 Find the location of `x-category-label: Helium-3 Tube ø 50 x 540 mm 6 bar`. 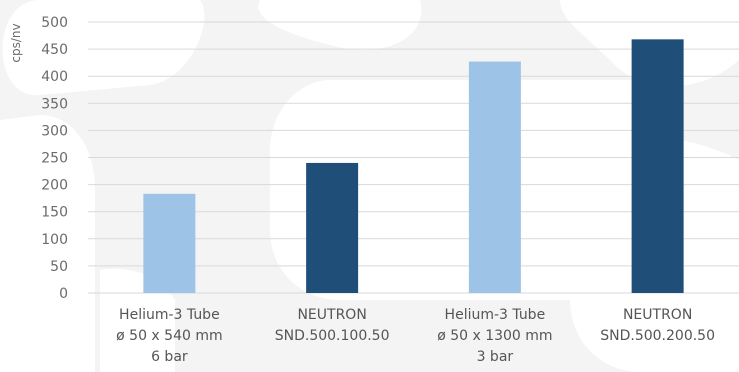

x-category-label: Helium-3 Tube ø 50 x 540 mm 6 bar is located at coordinates (169, 336).